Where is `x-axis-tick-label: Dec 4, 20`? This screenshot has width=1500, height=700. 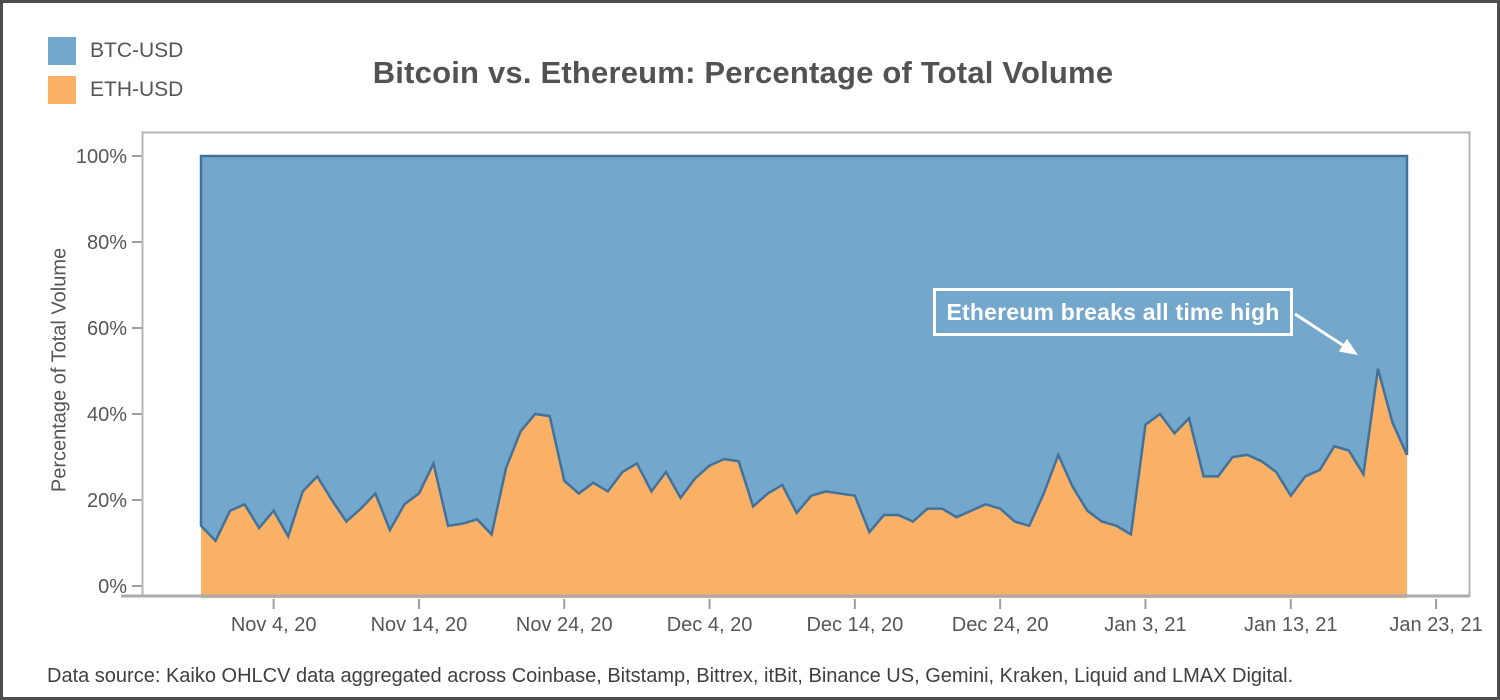 x-axis-tick-label: Dec 4, 20 is located at coordinates (710, 625).